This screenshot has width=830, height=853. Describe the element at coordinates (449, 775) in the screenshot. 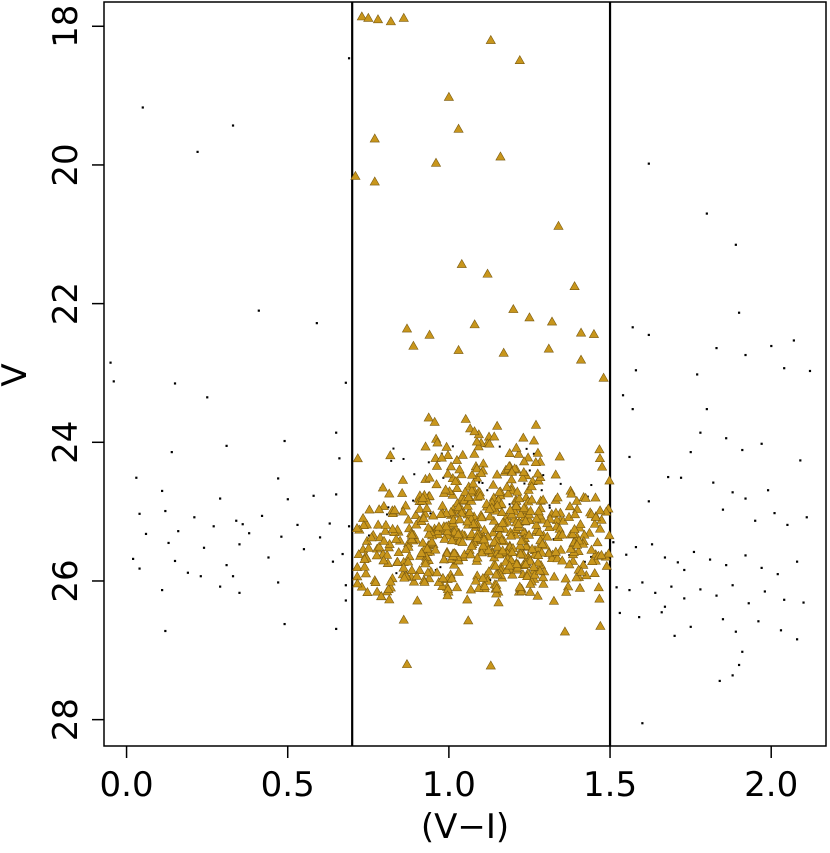

I see `x-axis: 0.0 0.5 1.0 1.5 2.0` at that location.